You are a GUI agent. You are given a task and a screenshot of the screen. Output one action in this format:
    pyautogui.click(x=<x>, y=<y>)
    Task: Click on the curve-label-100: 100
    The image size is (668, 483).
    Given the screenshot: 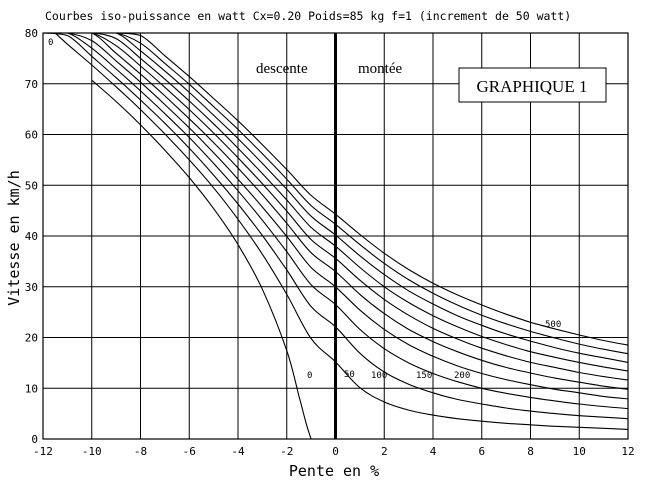 What is the action you would take?
    pyautogui.click(x=379, y=376)
    